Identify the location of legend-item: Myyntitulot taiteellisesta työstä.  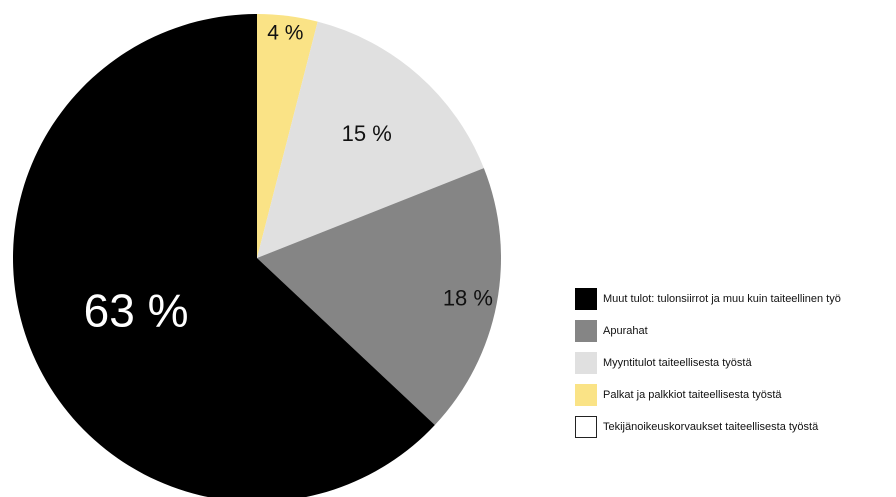
(708, 363).